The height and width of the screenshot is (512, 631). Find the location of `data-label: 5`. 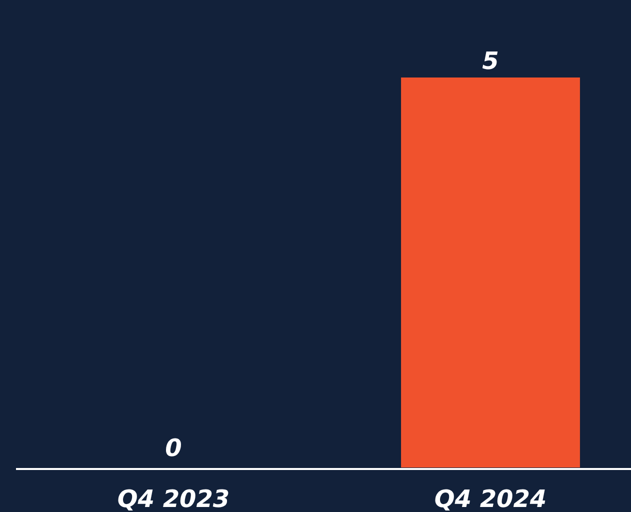

data-label: 5 is located at coordinates (490, 61).